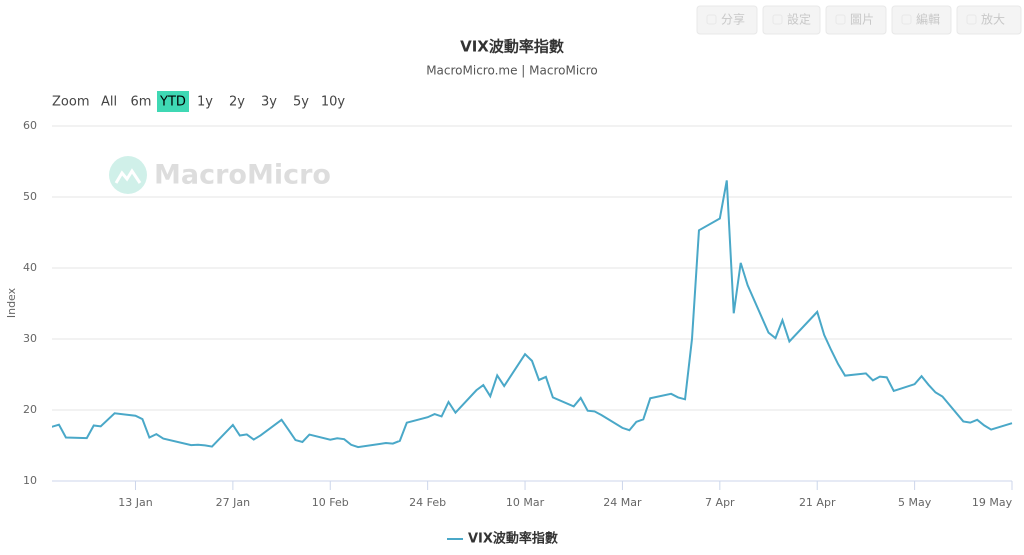 This screenshot has width=1024, height=555. I want to click on x-tick-label: 24 Feb, so click(427, 502).